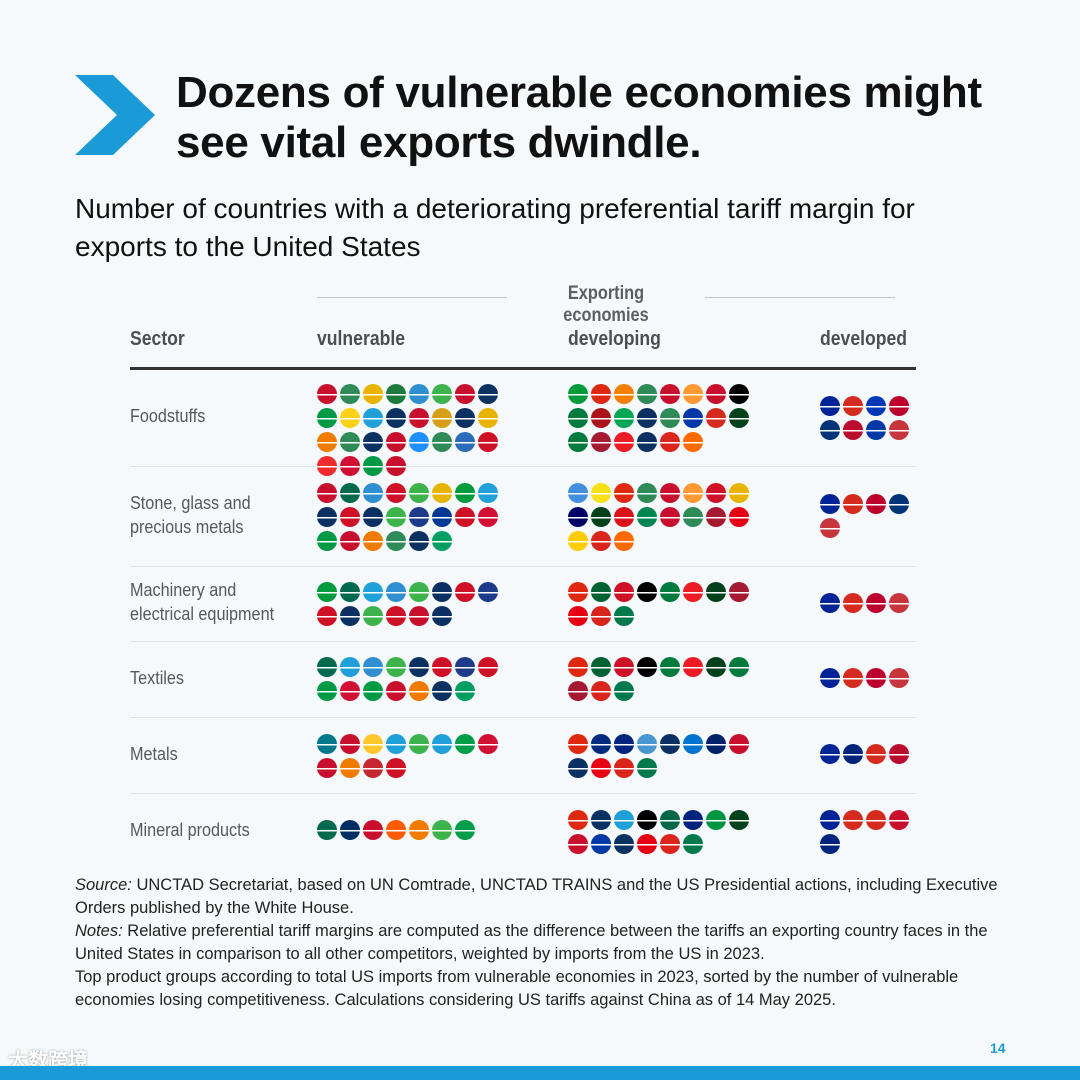 This screenshot has height=1080, width=1080. Describe the element at coordinates (614, 339) in the screenshot. I see `column-header-developing: developing` at that location.